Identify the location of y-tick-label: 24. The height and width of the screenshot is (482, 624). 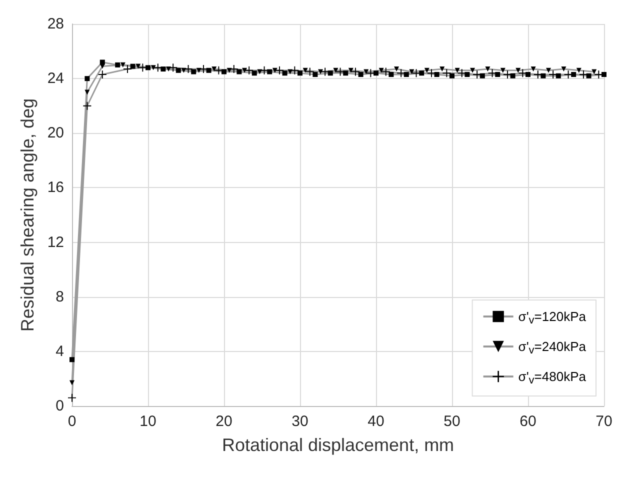
(55, 79).